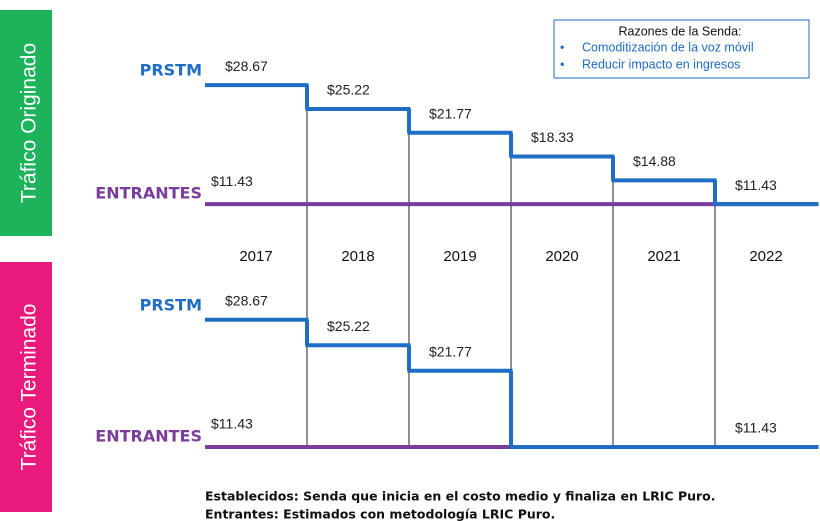 This screenshot has height=521, width=820. Describe the element at coordinates (255, 256) in the screenshot. I see `x-tick-label: 2017` at that location.